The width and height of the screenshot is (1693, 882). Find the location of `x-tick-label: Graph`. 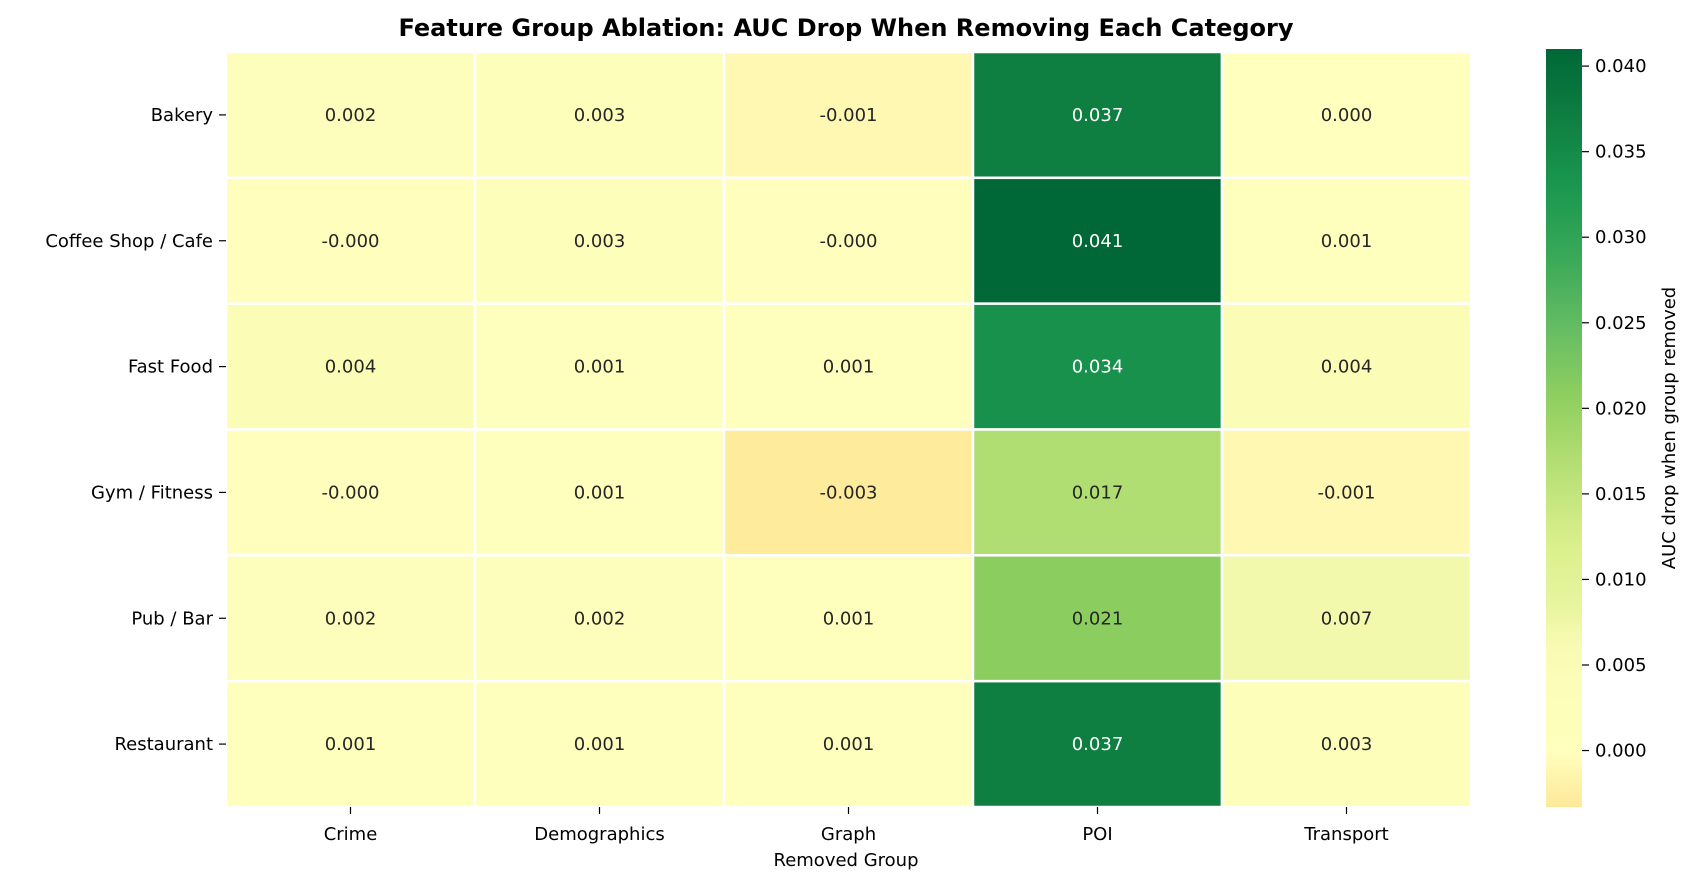

x-tick-label: Graph is located at coordinates (848, 834).